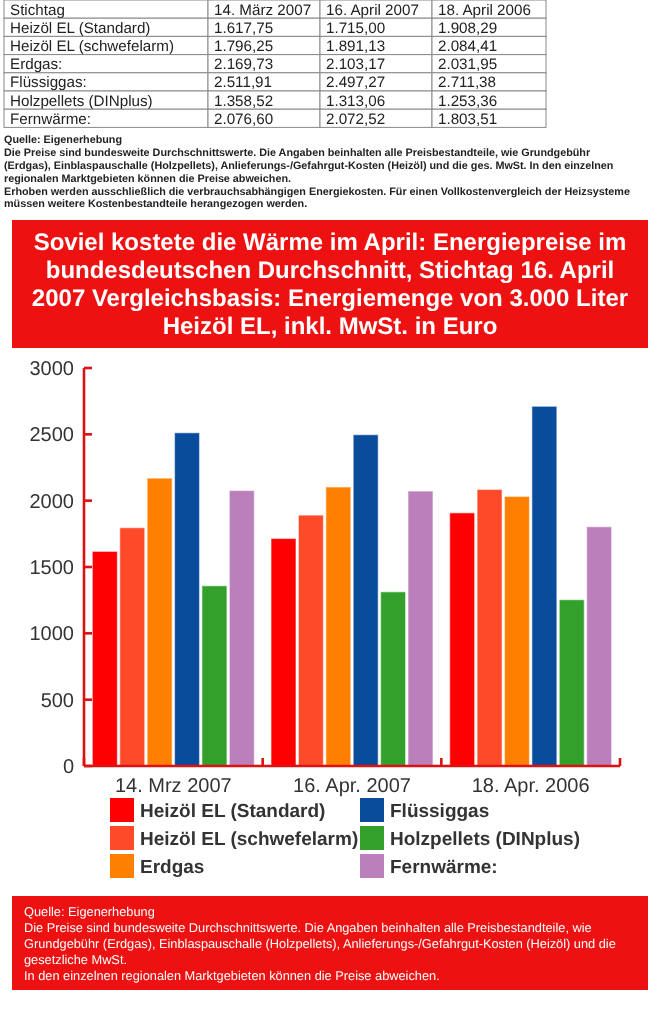 This screenshot has height=1016, width=660. What do you see at coordinates (485, 840) in the screenshot?
I see `legend-label: Holzpellets (DINplus)` at bounding box center [485, 840].